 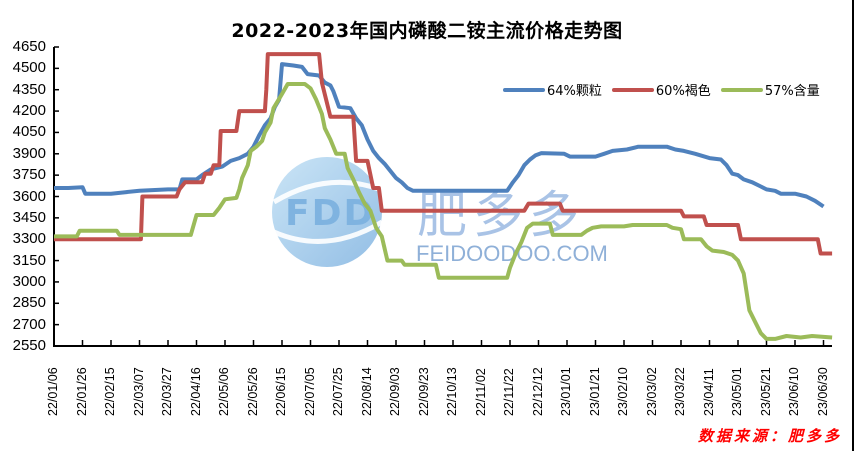 What do you see at coordinates (366, 391) in the screenshot?
I see `x-tick-label: 22/08/14` at bounding box center [366, 391].